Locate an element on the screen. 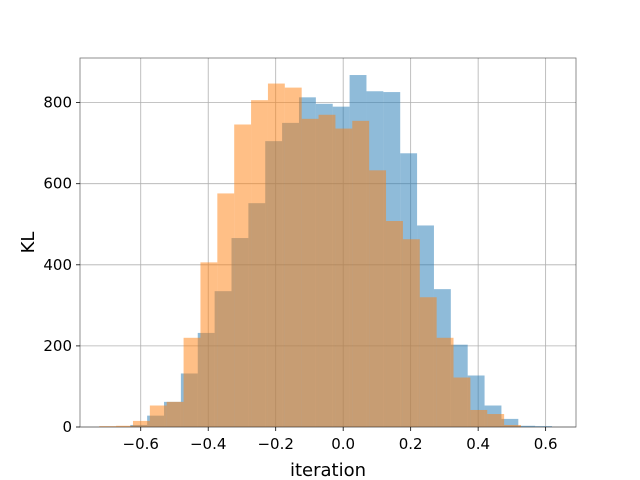 This screenshot has height=480, width=640. x-tick-label: 0.4 is located at coordinates (478, 444).